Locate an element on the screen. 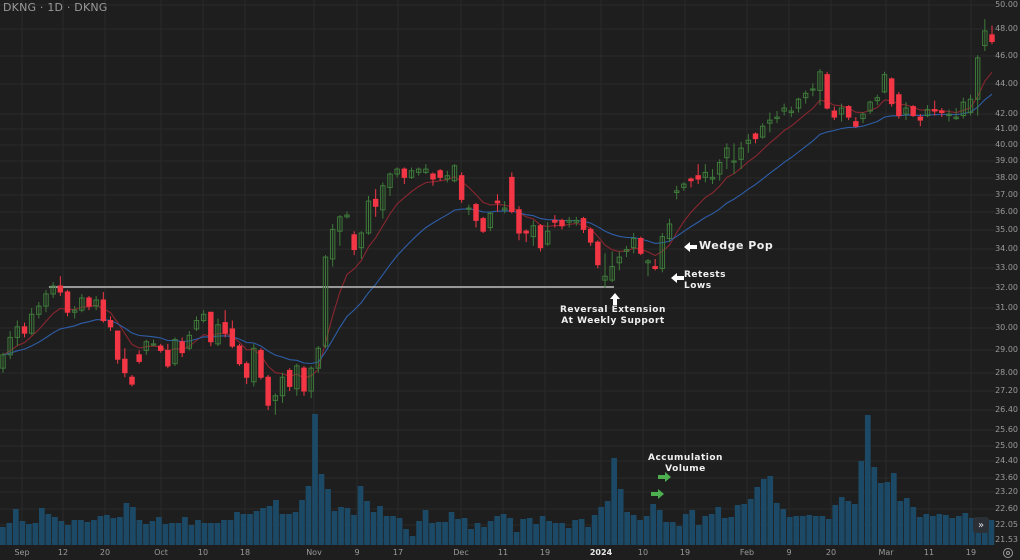  annotation-arrows is located at coordinates (653, 370).